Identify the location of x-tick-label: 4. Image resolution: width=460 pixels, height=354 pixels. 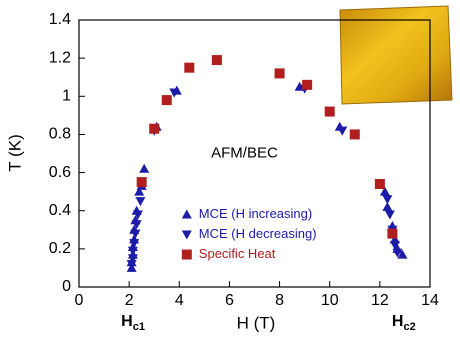
(179, 300).